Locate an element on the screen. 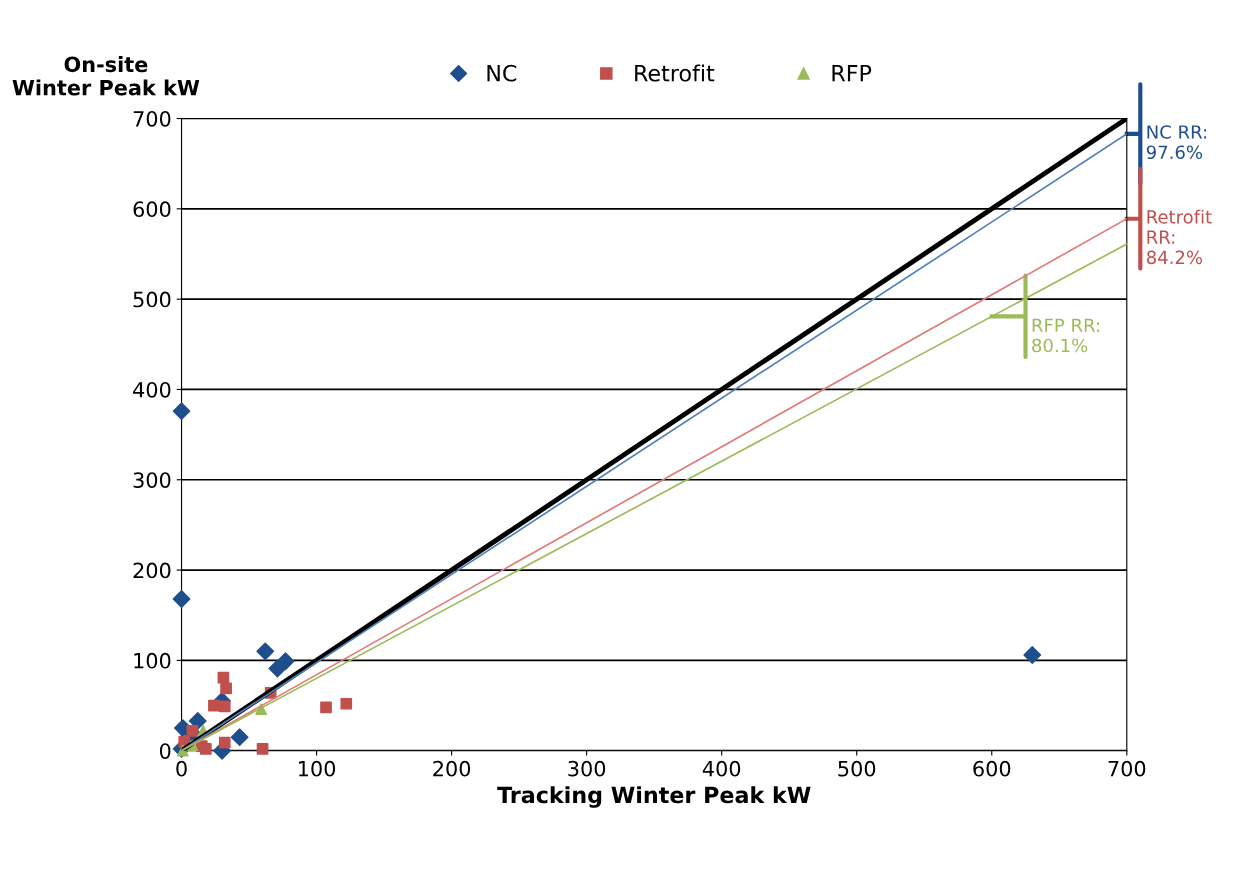 This screenshot has width=1252, height=878. x-tick-label: 700 is located at coordinates (1127, 768).